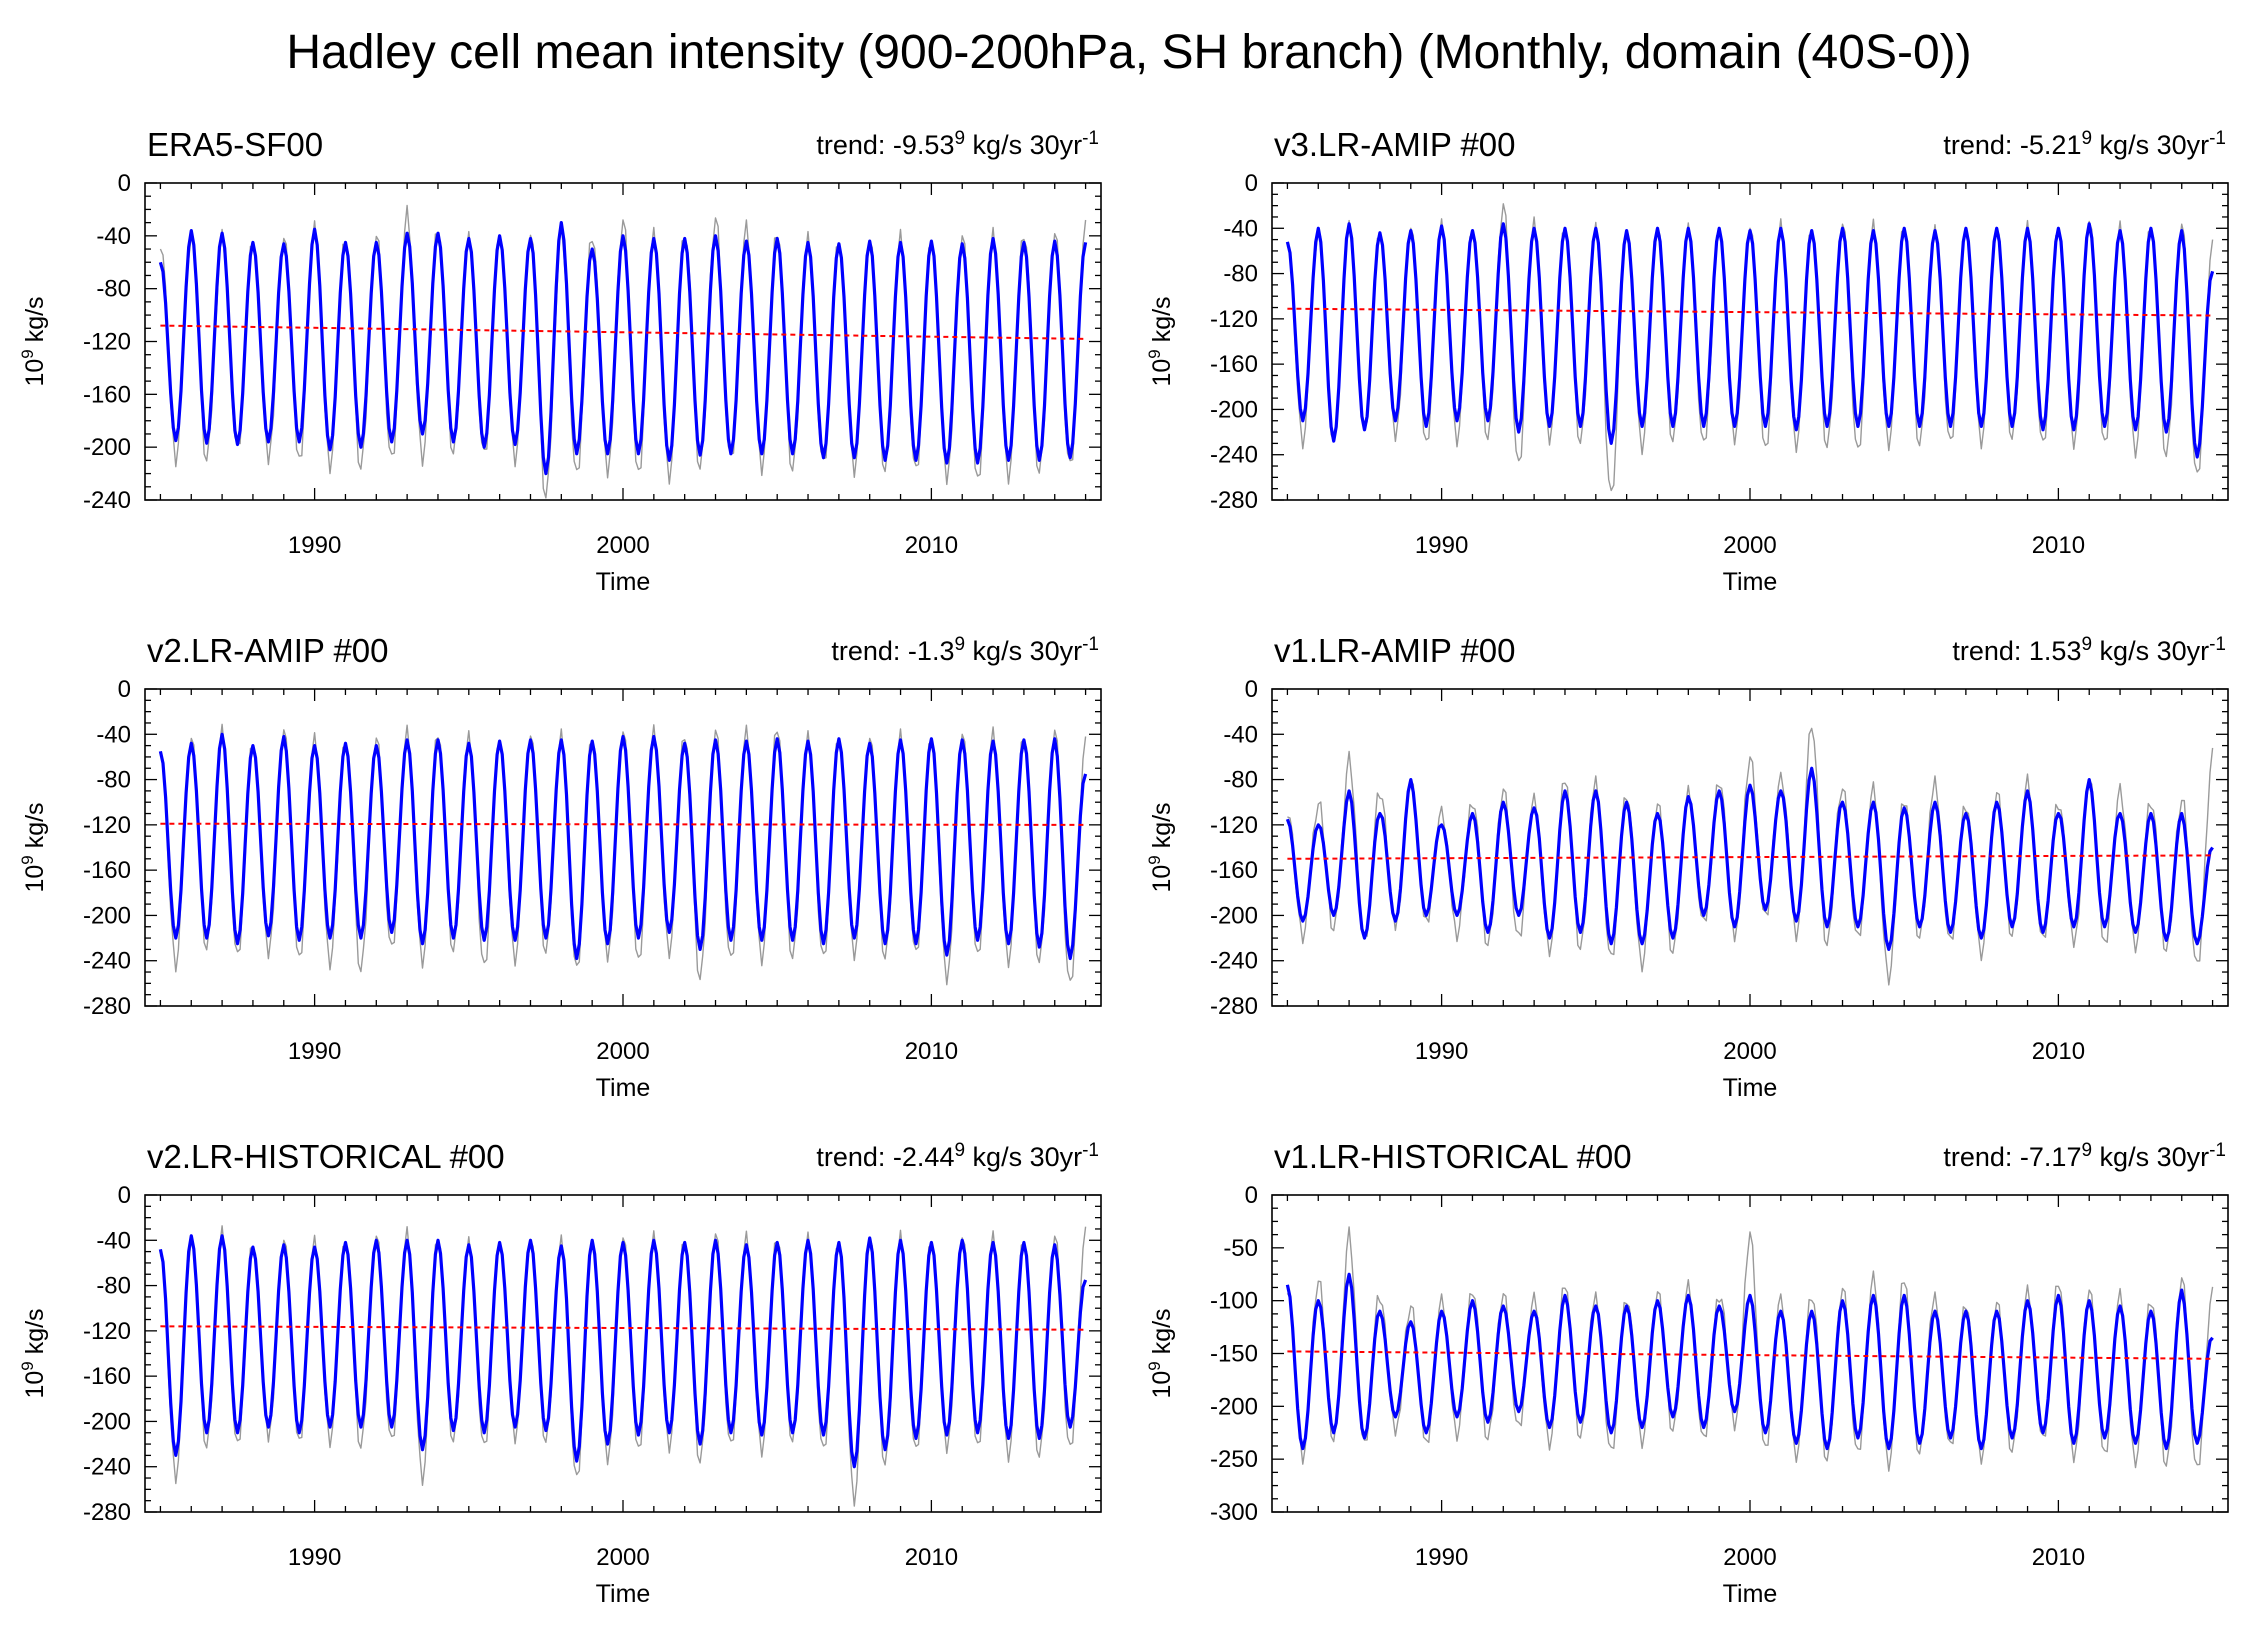  Describe the element at coordinates (235, 144) in the screenshot. I see `panel-title: ERA5-SF00` at that location.